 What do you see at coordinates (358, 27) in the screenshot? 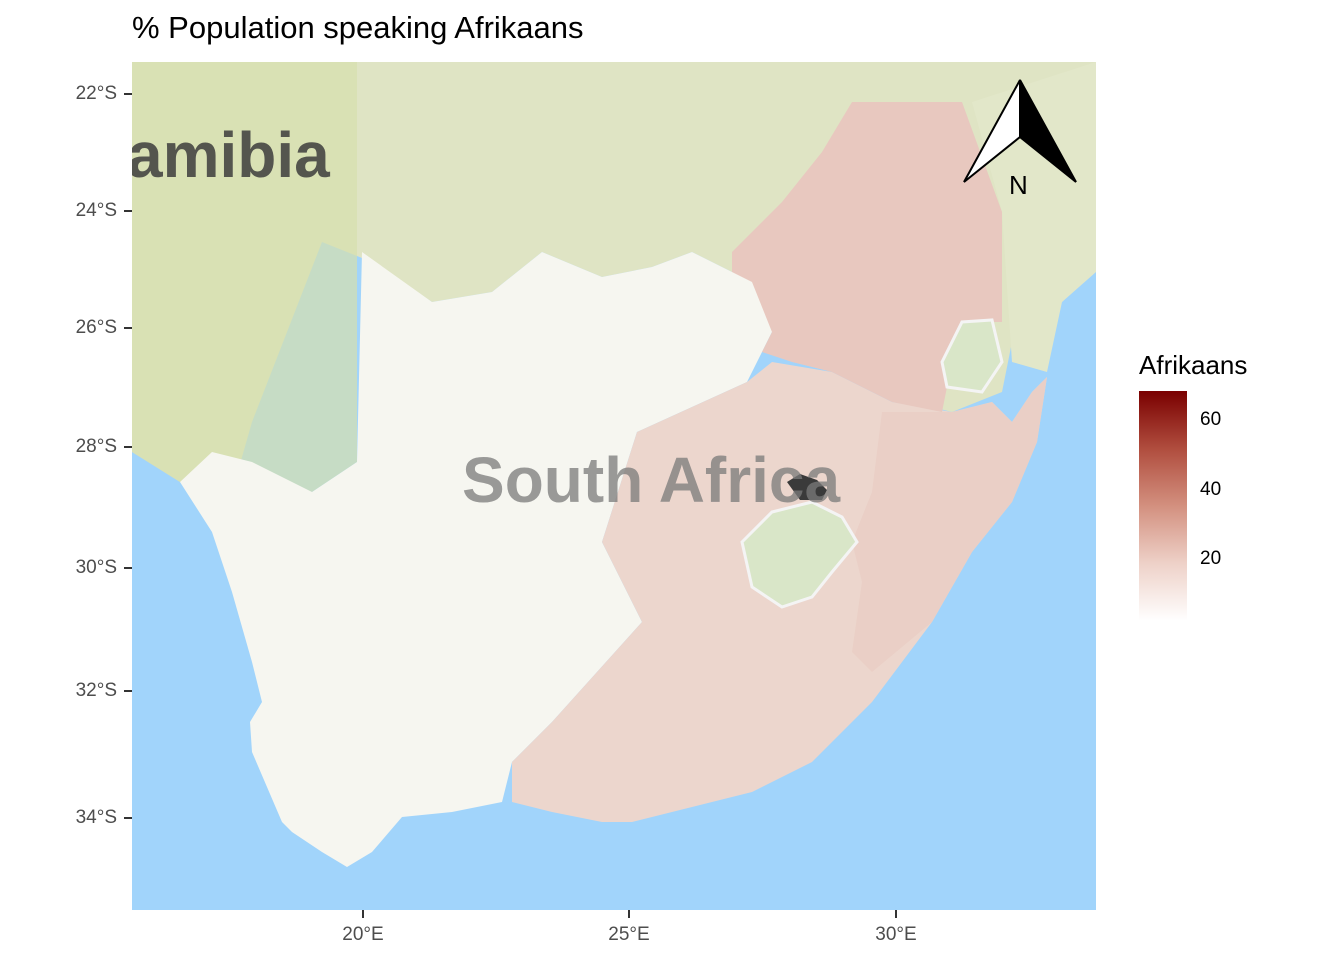
I see `map-title: % Population speaking Afrikaans` at bounding box center [358, 27].